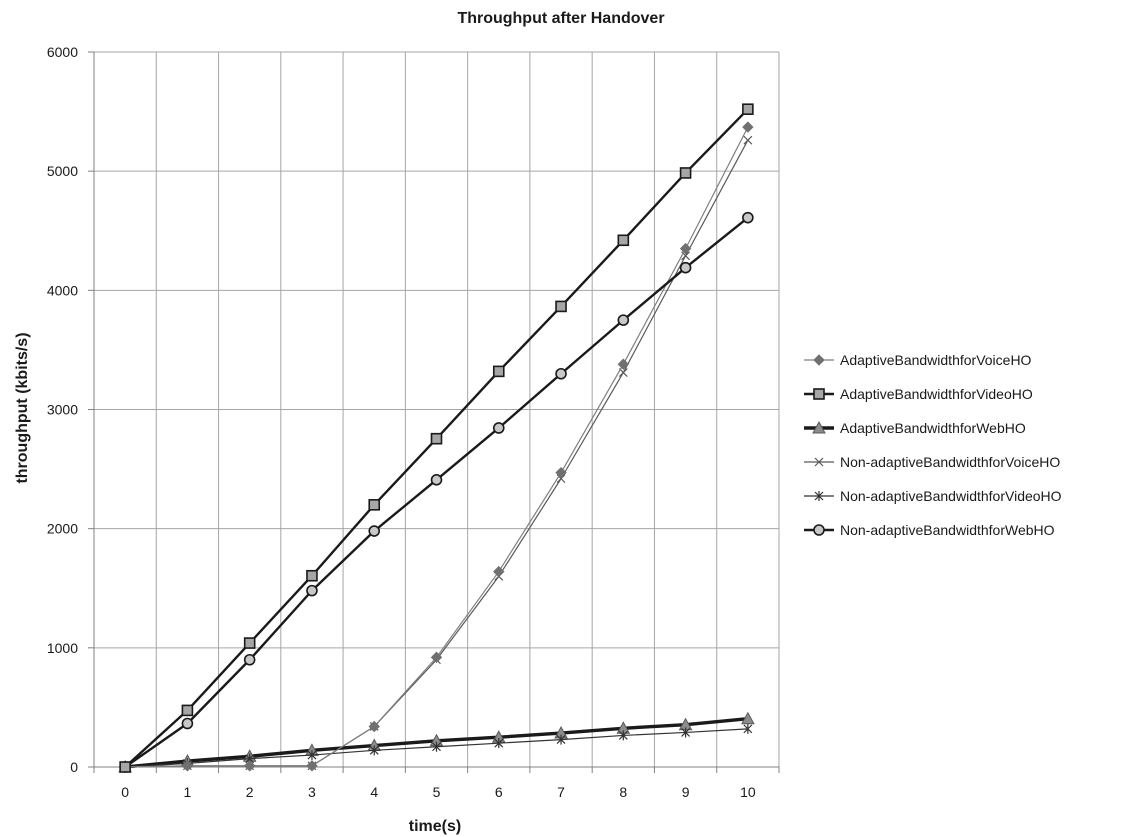 This screenshot has width=1126, height=837. What do you see at coordinates (125, 792) in the screenshot?
I see `x-tick-label: 0` at bounding box center [125, 792].